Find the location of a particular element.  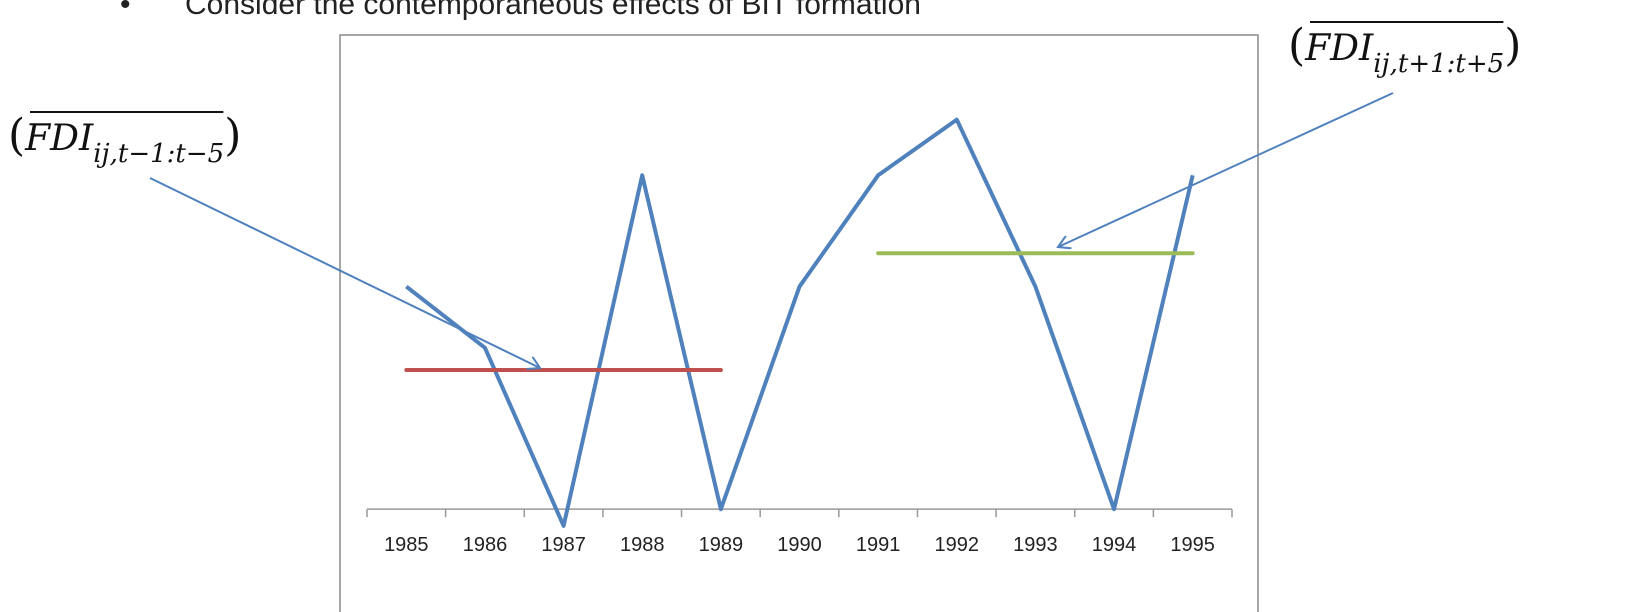

x-tick-label: 1991 is located at coordinates (878, 545).